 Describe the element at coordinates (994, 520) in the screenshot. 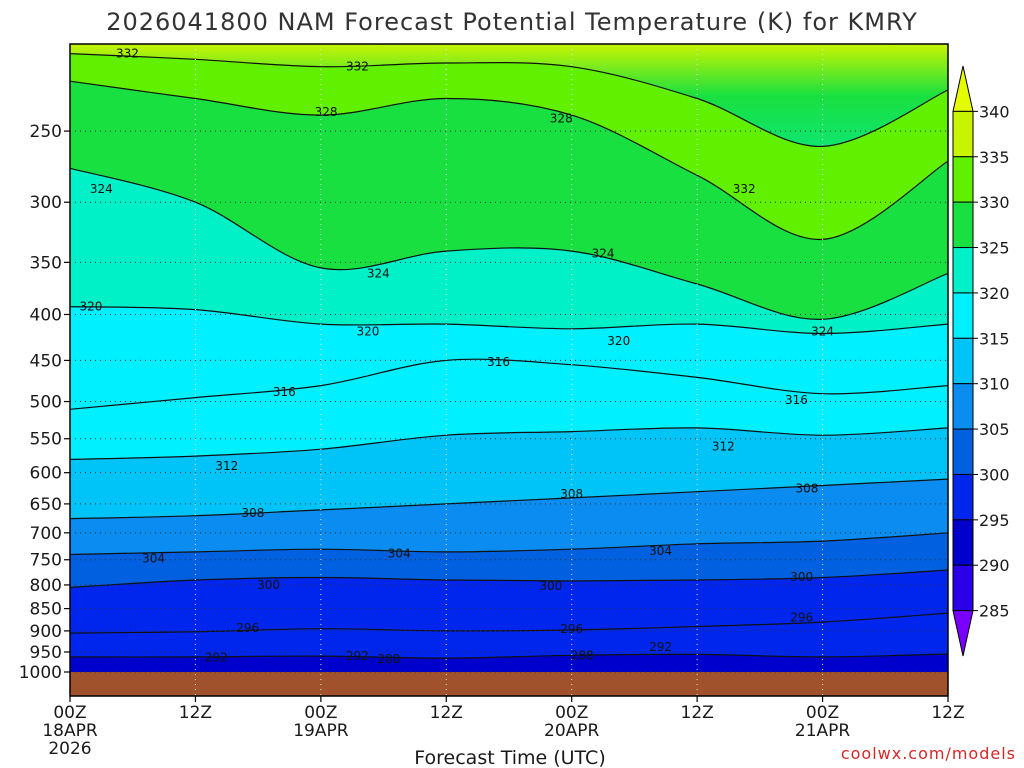

I see `colorbar-label: 295` at that location.